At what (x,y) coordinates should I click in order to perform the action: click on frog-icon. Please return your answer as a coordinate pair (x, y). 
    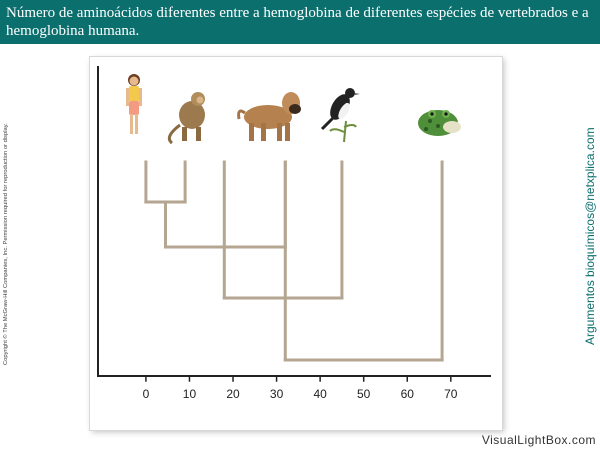
    Looking at the image, I should click on (439, 123).